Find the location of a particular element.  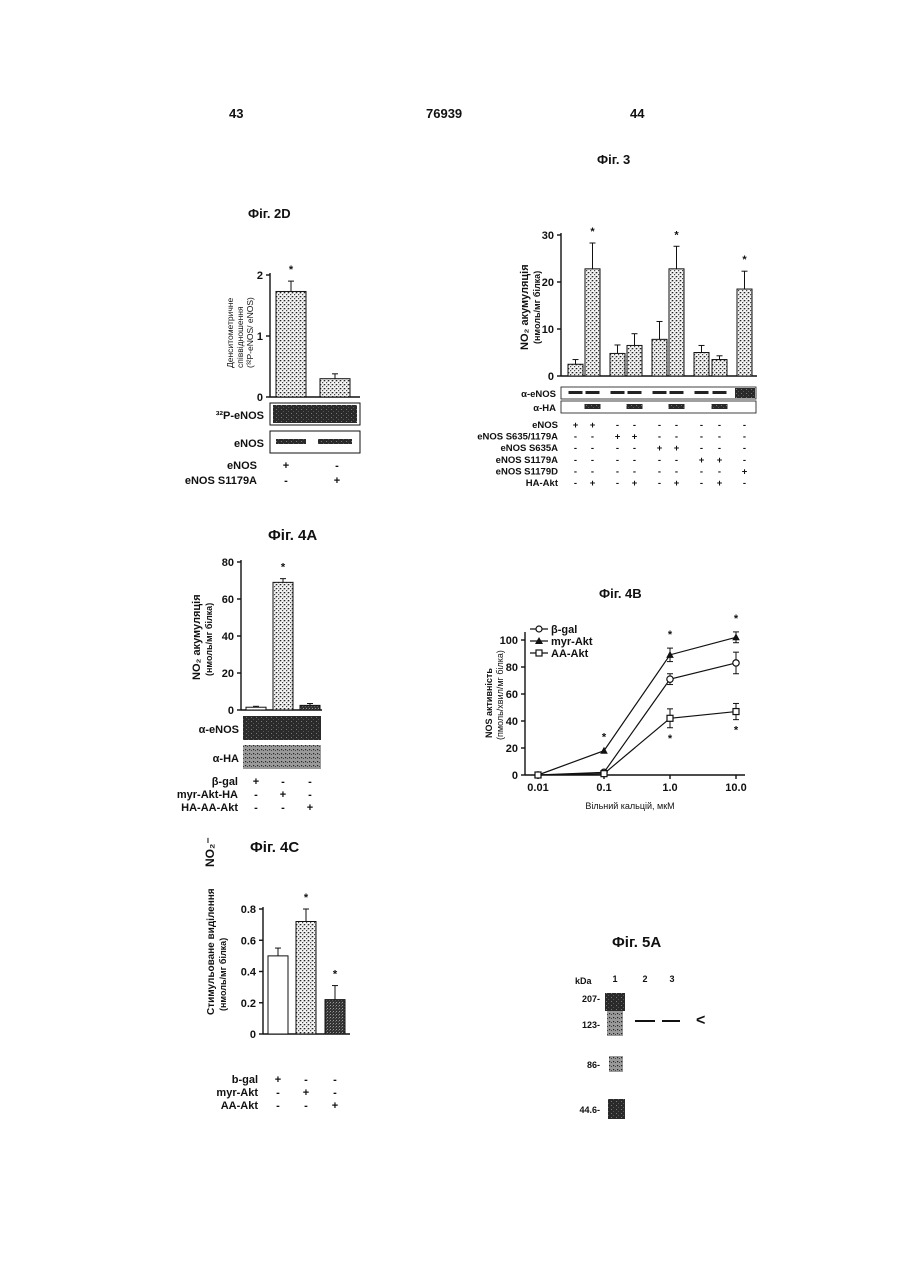

fig4c-row-label: b-gal is located at coordinates (245, 1080).